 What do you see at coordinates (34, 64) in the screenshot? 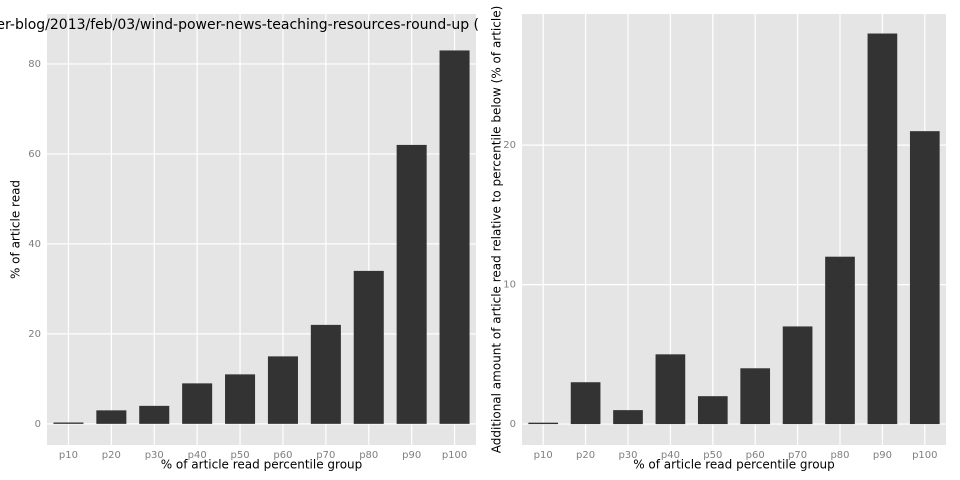
I see `y-tick-label: 80` at bounding box center [34, 64].